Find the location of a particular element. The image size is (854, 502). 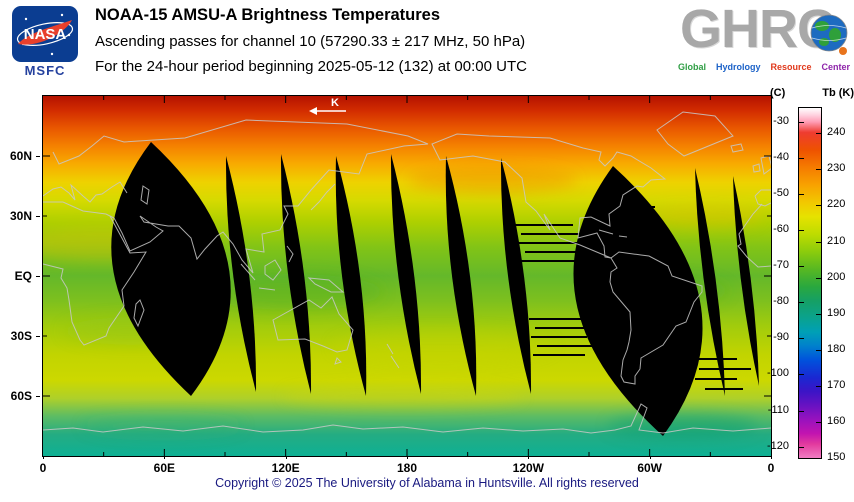

orbit-start-marker: K is located at coordinates (327, 106).